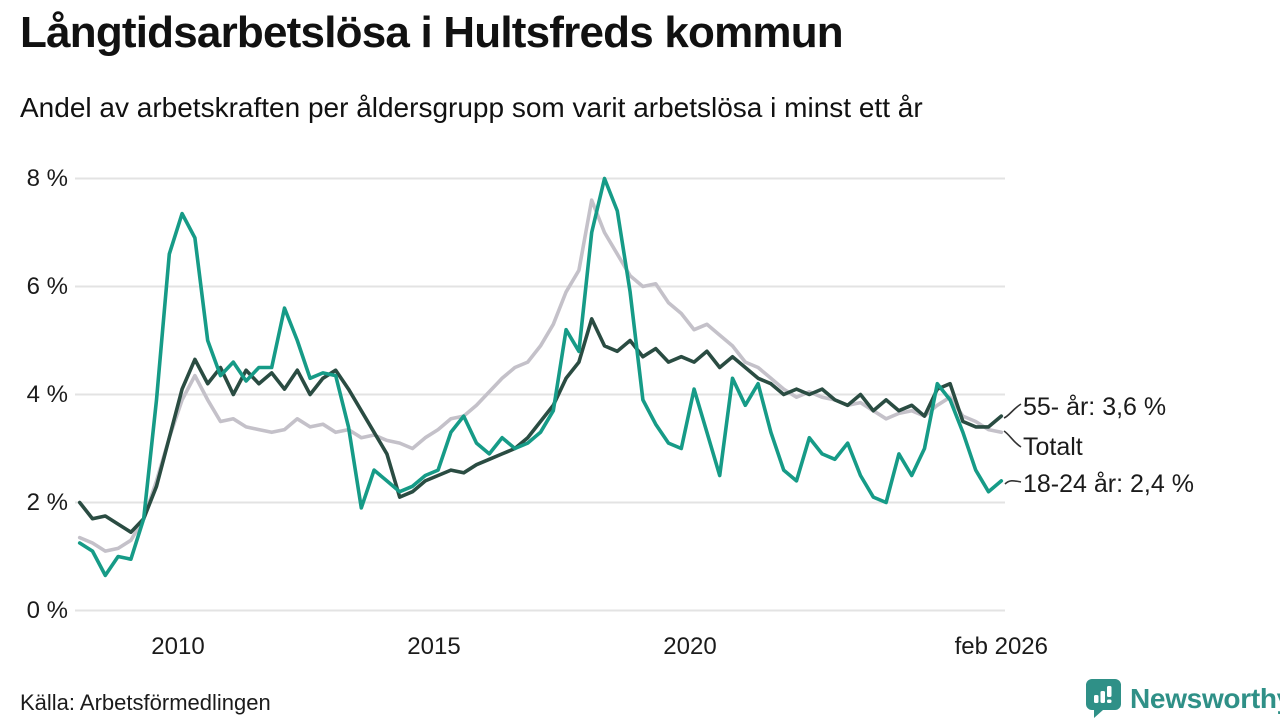  I want to click on newsworthy-logo: Newsworthy, so click(1183, 698).